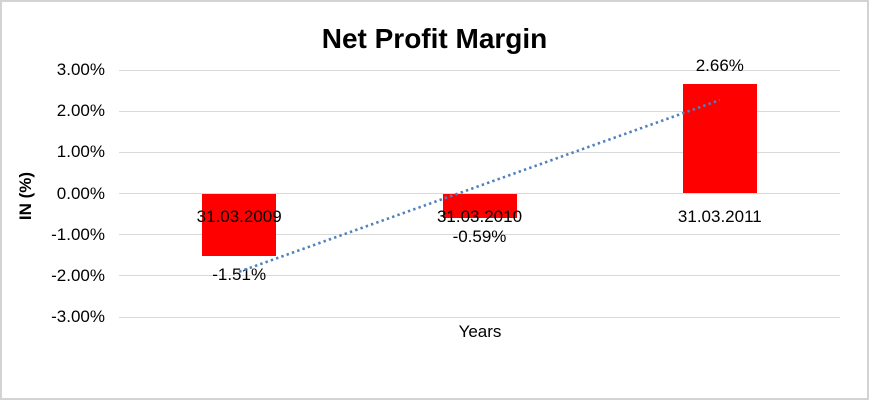  Describe the element at coordinates (80, 111) in the screenshot. I see `y-tick-label: 2.00%` at that location.